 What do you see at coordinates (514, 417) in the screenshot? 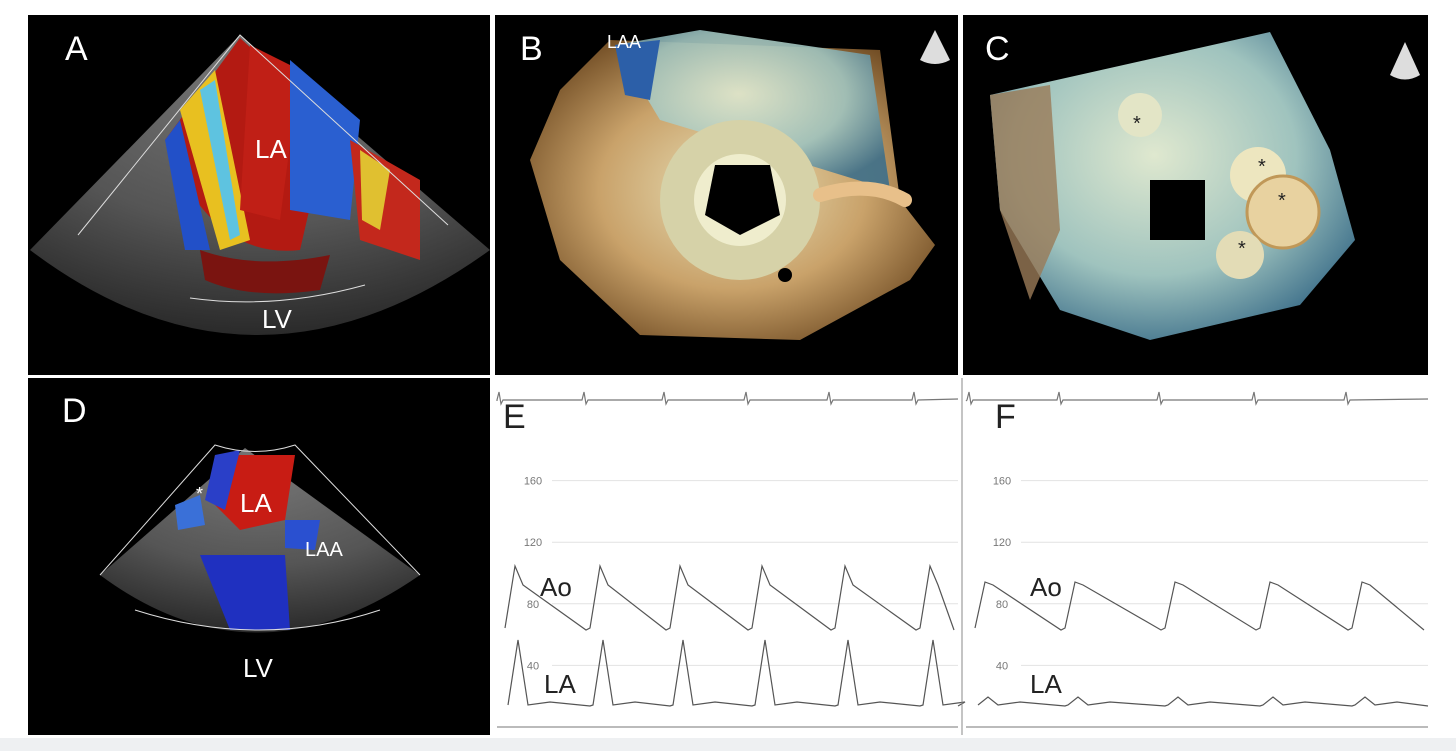
I see `panel-letter: E` at bounding box center [514, 417].